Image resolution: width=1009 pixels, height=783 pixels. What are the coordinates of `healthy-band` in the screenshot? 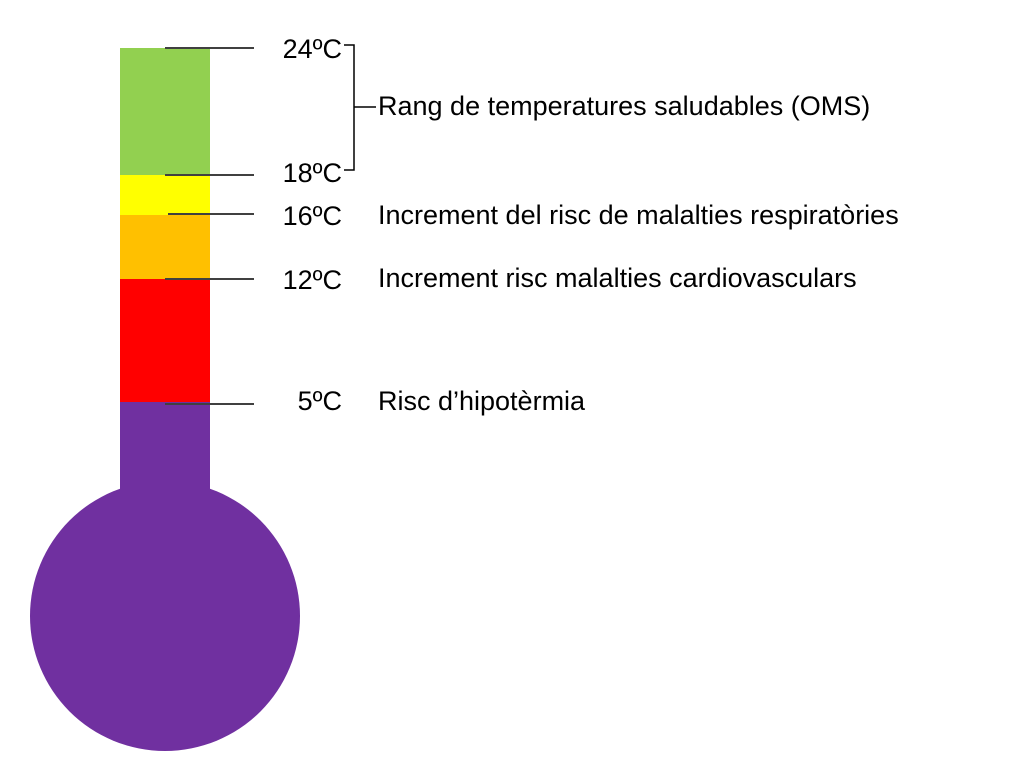 It's located at (165, 111).